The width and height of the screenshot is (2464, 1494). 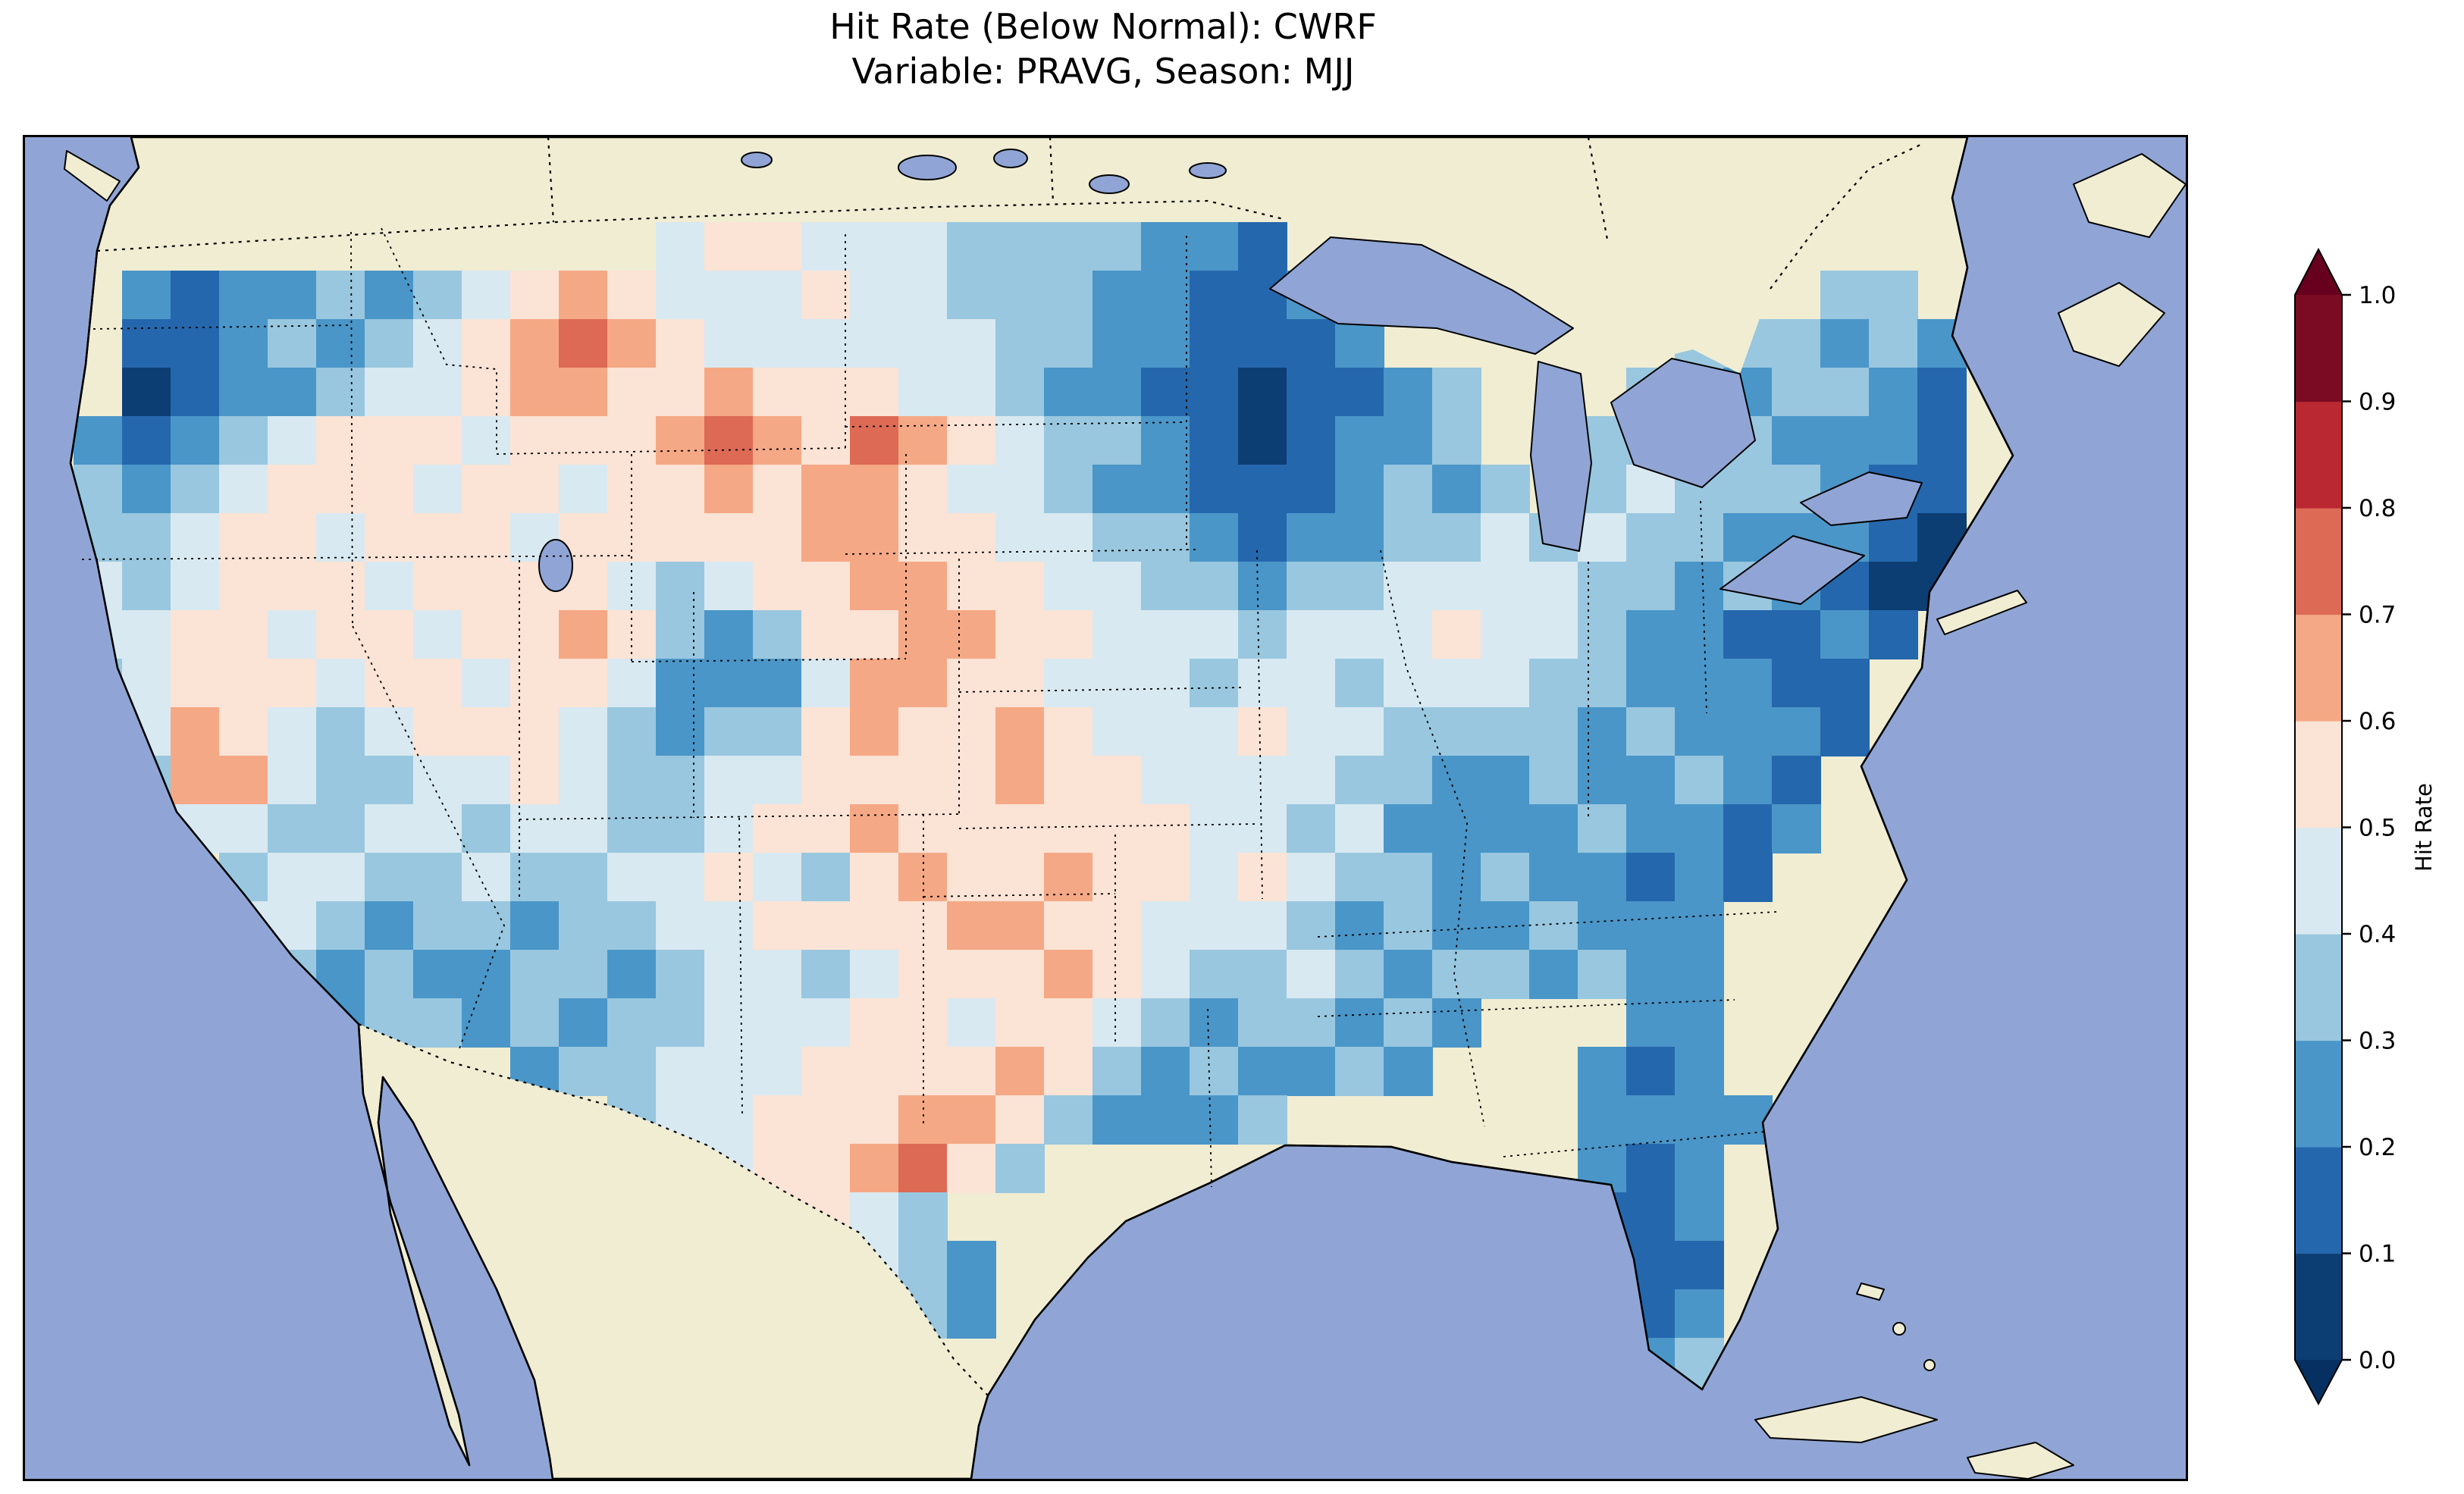 I want to click on colorbar-tick-label: 0.3, so click(x=2377, y=1041).